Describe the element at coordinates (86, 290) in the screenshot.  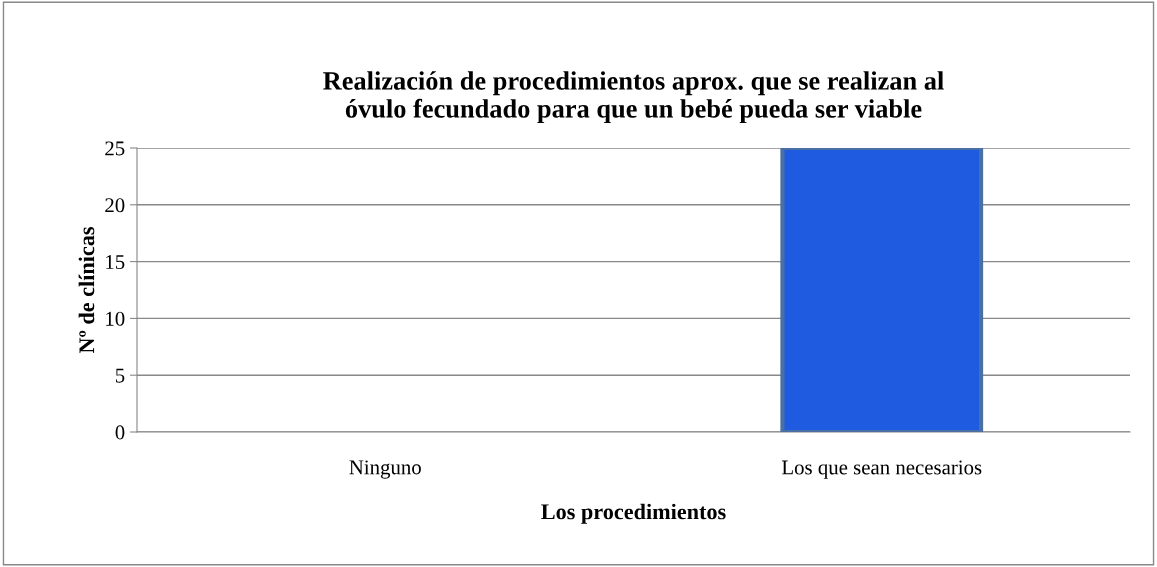
I see `y-axis-title: Nº de clínicas` at that location.